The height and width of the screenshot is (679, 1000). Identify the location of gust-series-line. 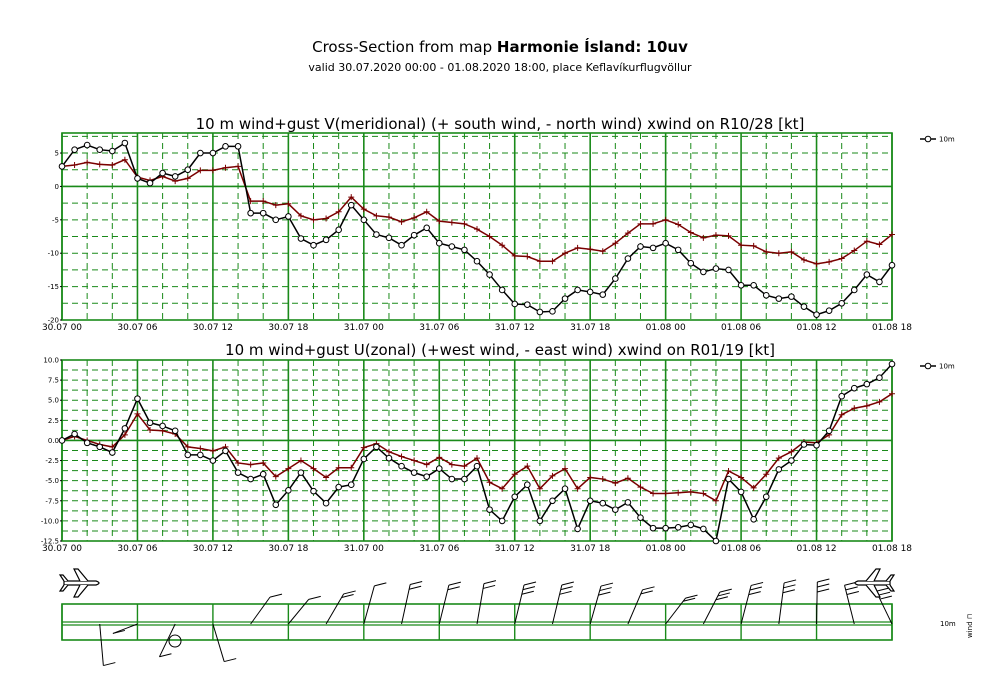
(477, 211).